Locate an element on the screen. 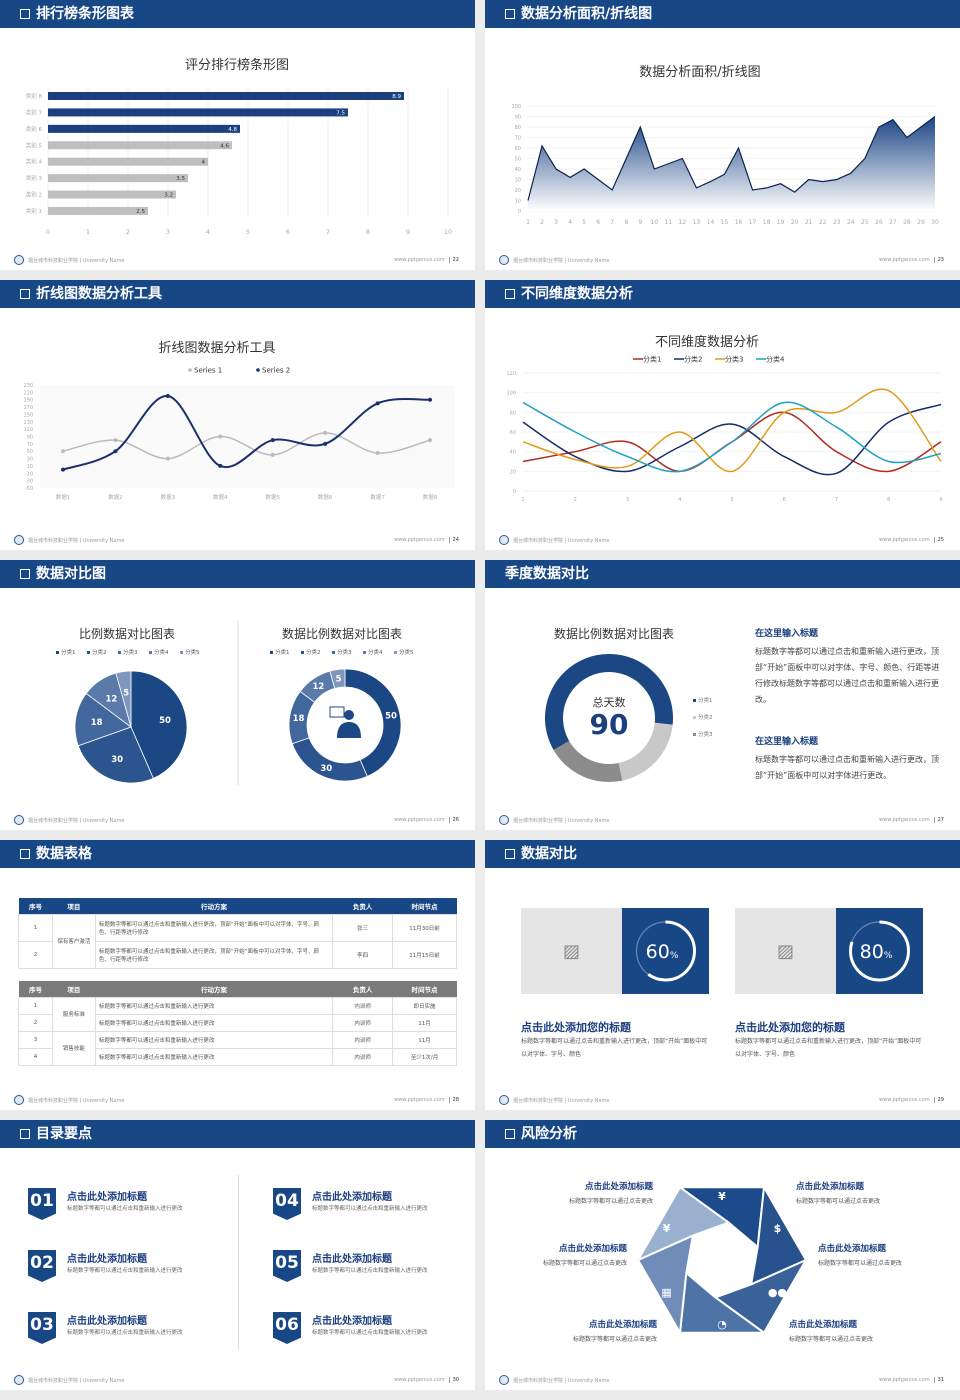 This screenshot has width=960, height=1400. column-header: 项目 is located at coordinates (74, 906).